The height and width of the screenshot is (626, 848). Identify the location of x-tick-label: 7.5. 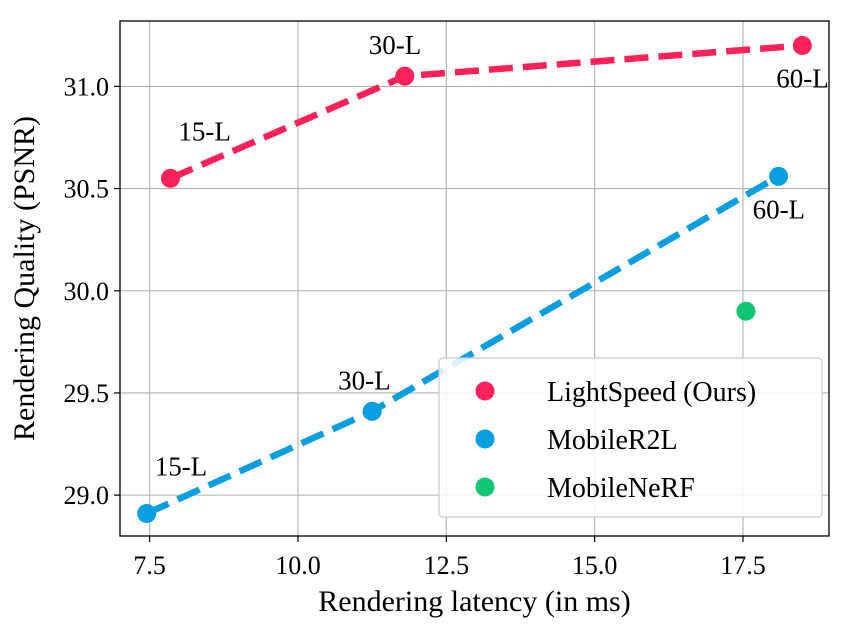
(149, 565).